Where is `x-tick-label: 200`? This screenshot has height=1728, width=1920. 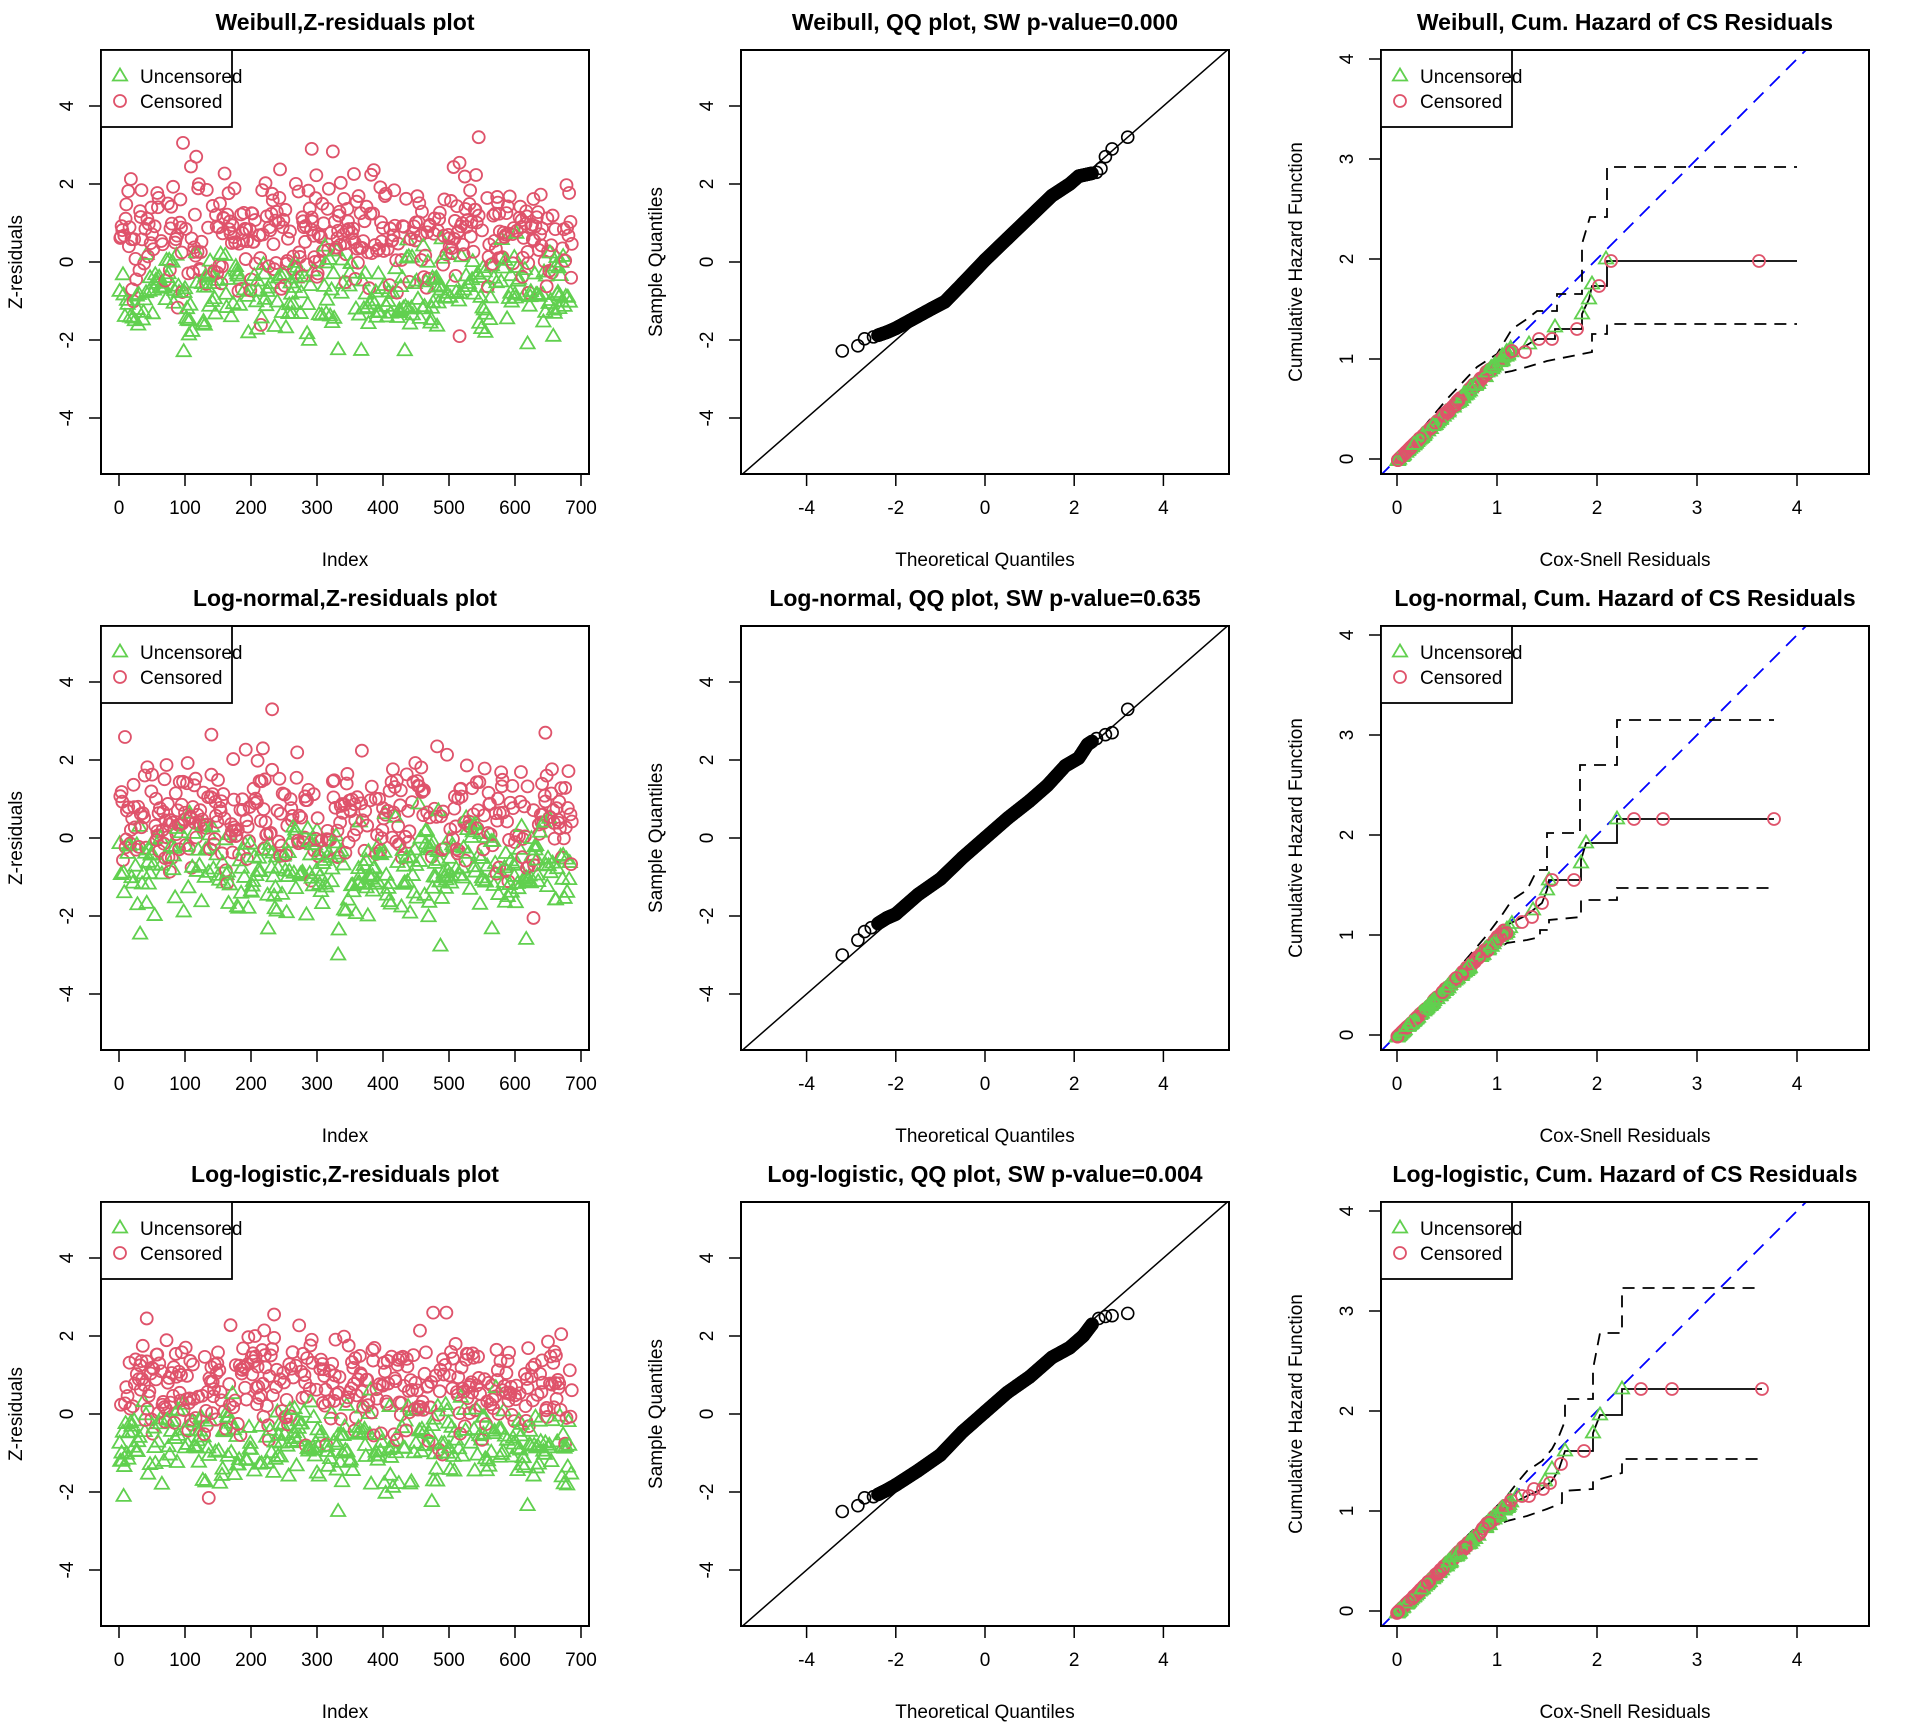 x-tick-label: 200 is located at coordinates (251, 1660).